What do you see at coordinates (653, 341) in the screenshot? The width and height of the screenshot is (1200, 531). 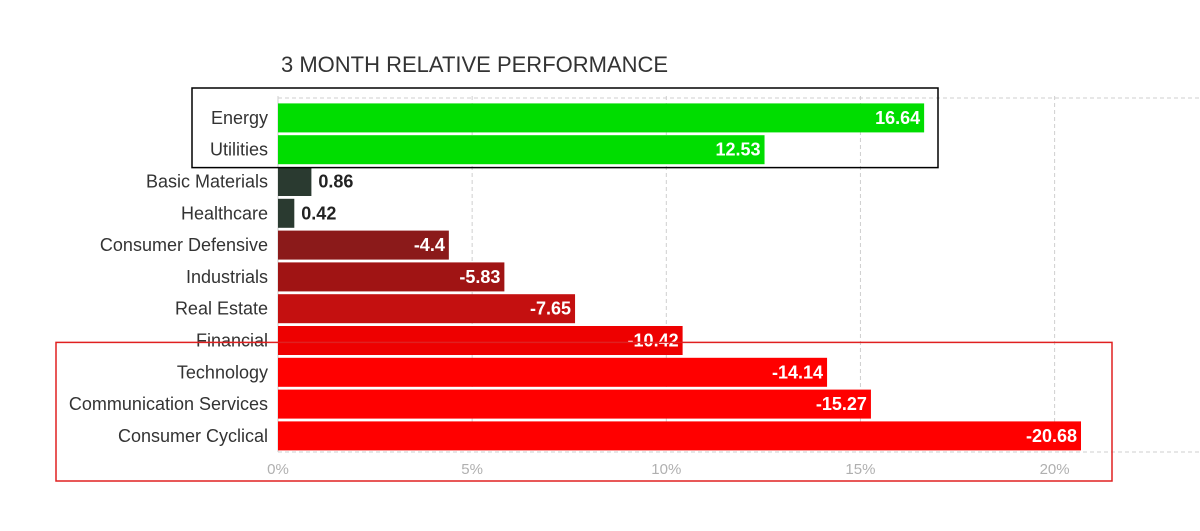 I see `data-label: -10.42` at bounding box center [653, 341].